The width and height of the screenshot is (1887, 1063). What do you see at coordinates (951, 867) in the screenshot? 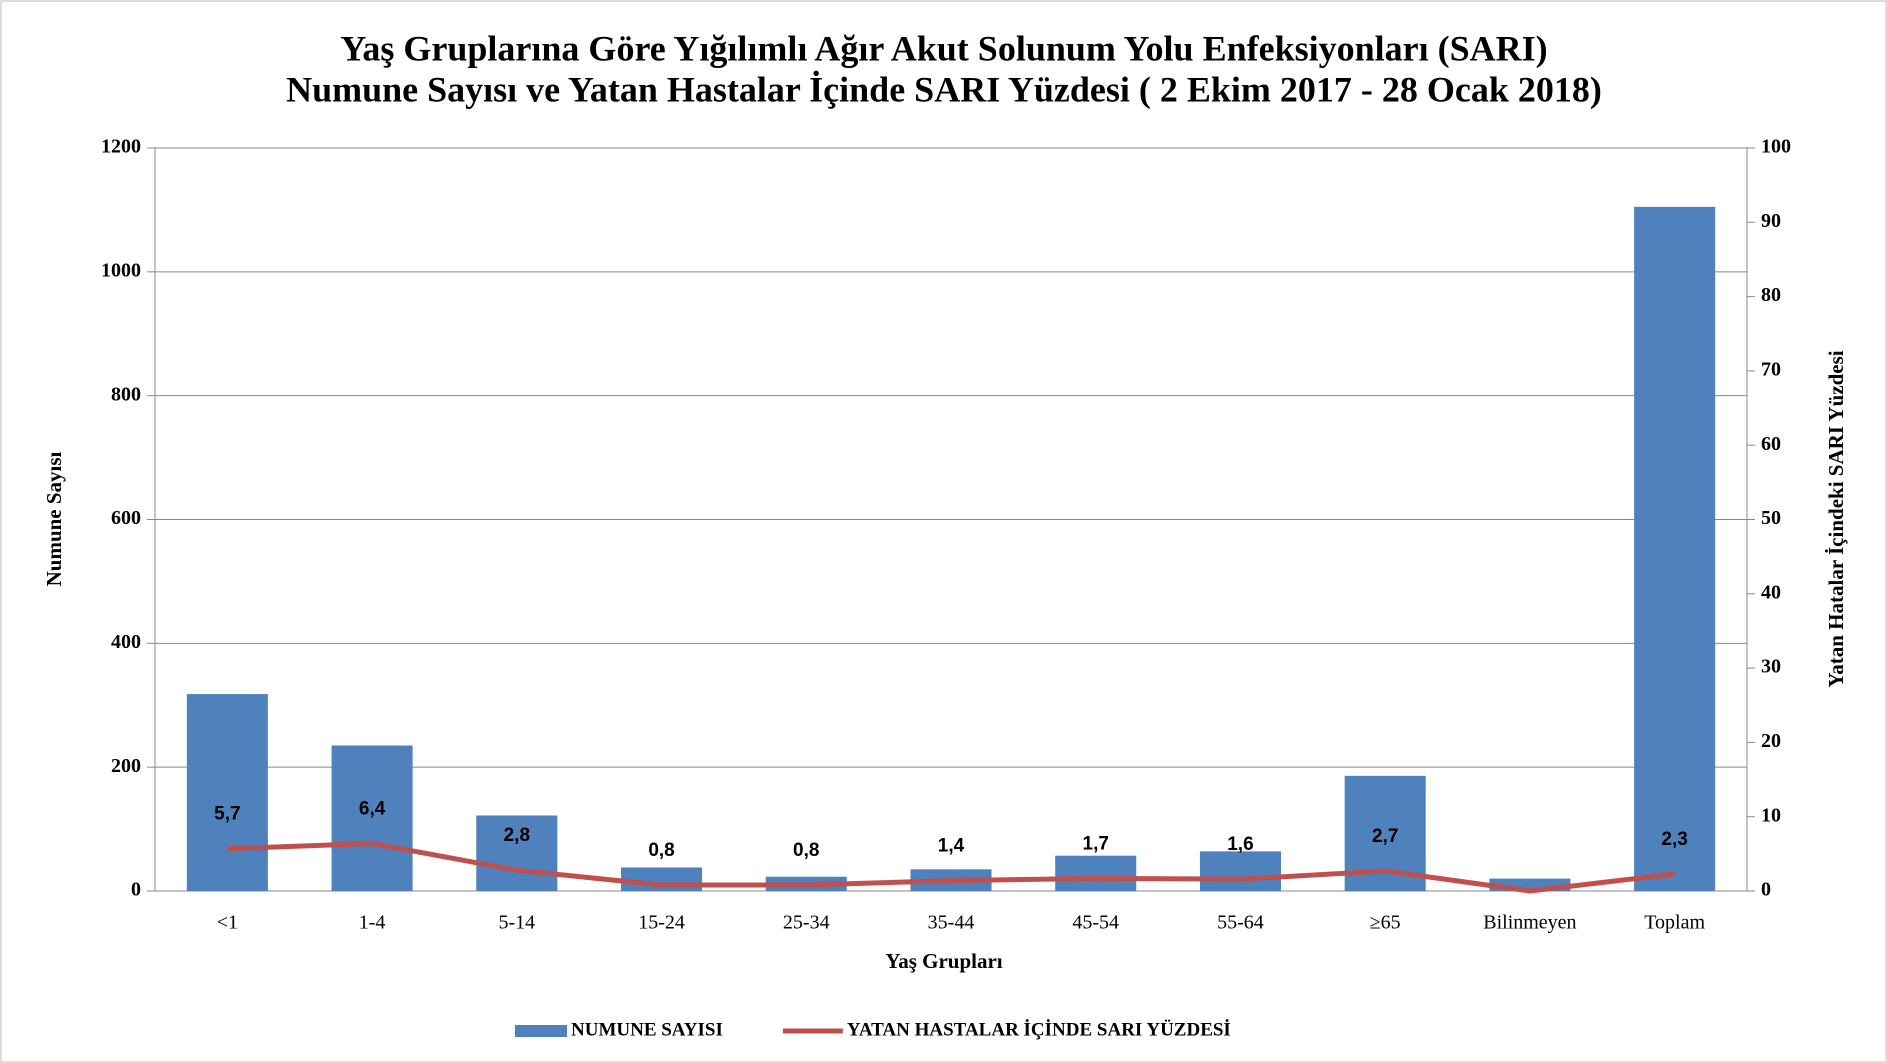
I see `line` at bounding box center [951, 867].